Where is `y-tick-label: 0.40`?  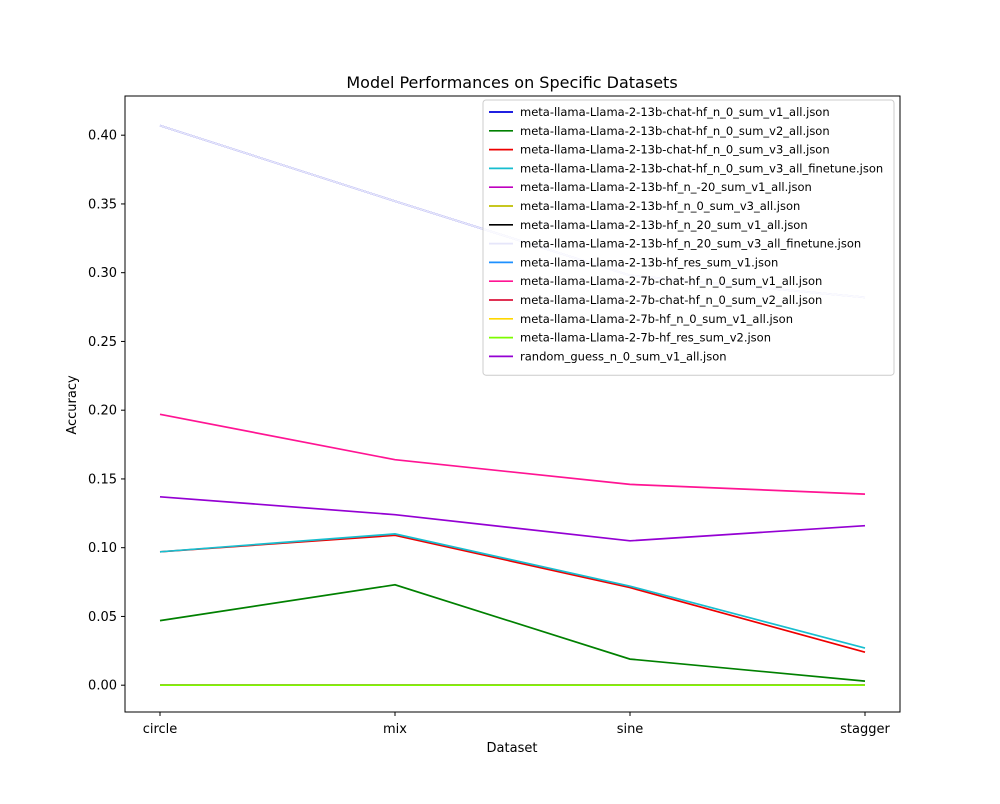 y-tick-label: 0.40 is located at coordinates (102, 136).